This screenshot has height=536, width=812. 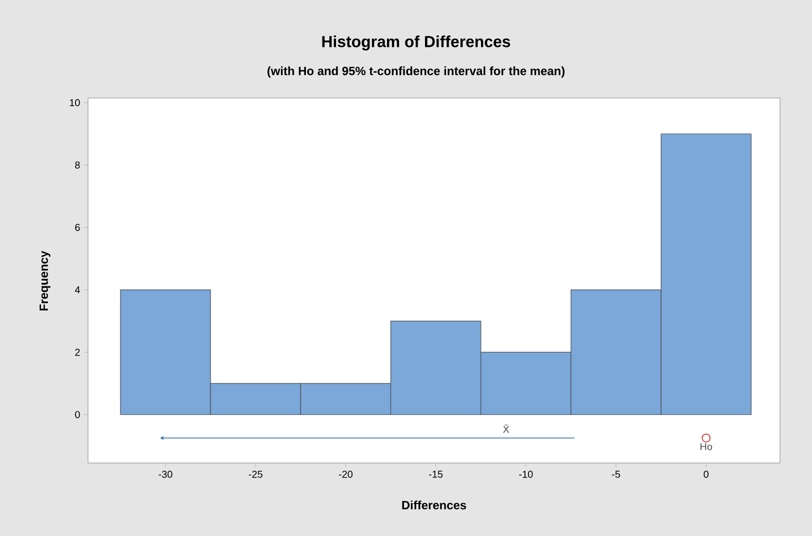 I want to click on y-tick-label: 0, so click(x=77, y=414).